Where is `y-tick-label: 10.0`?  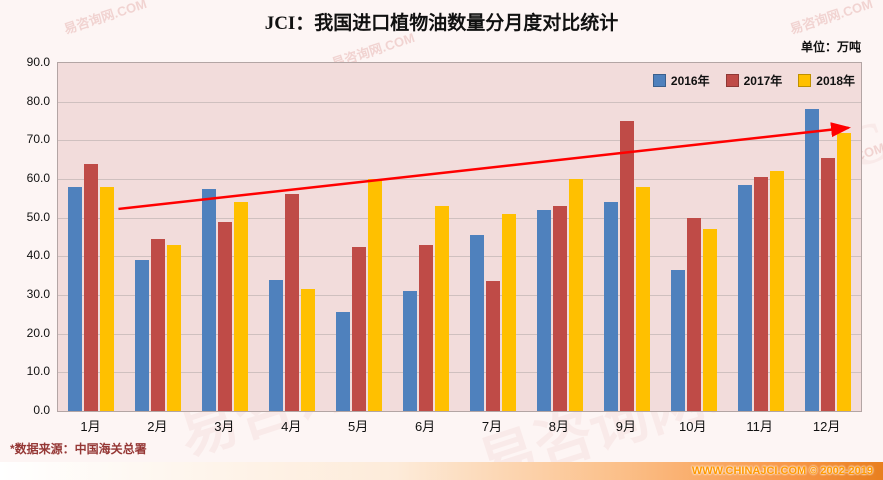 y-tick-label: 10.0 is located at coordinates (38, 371).